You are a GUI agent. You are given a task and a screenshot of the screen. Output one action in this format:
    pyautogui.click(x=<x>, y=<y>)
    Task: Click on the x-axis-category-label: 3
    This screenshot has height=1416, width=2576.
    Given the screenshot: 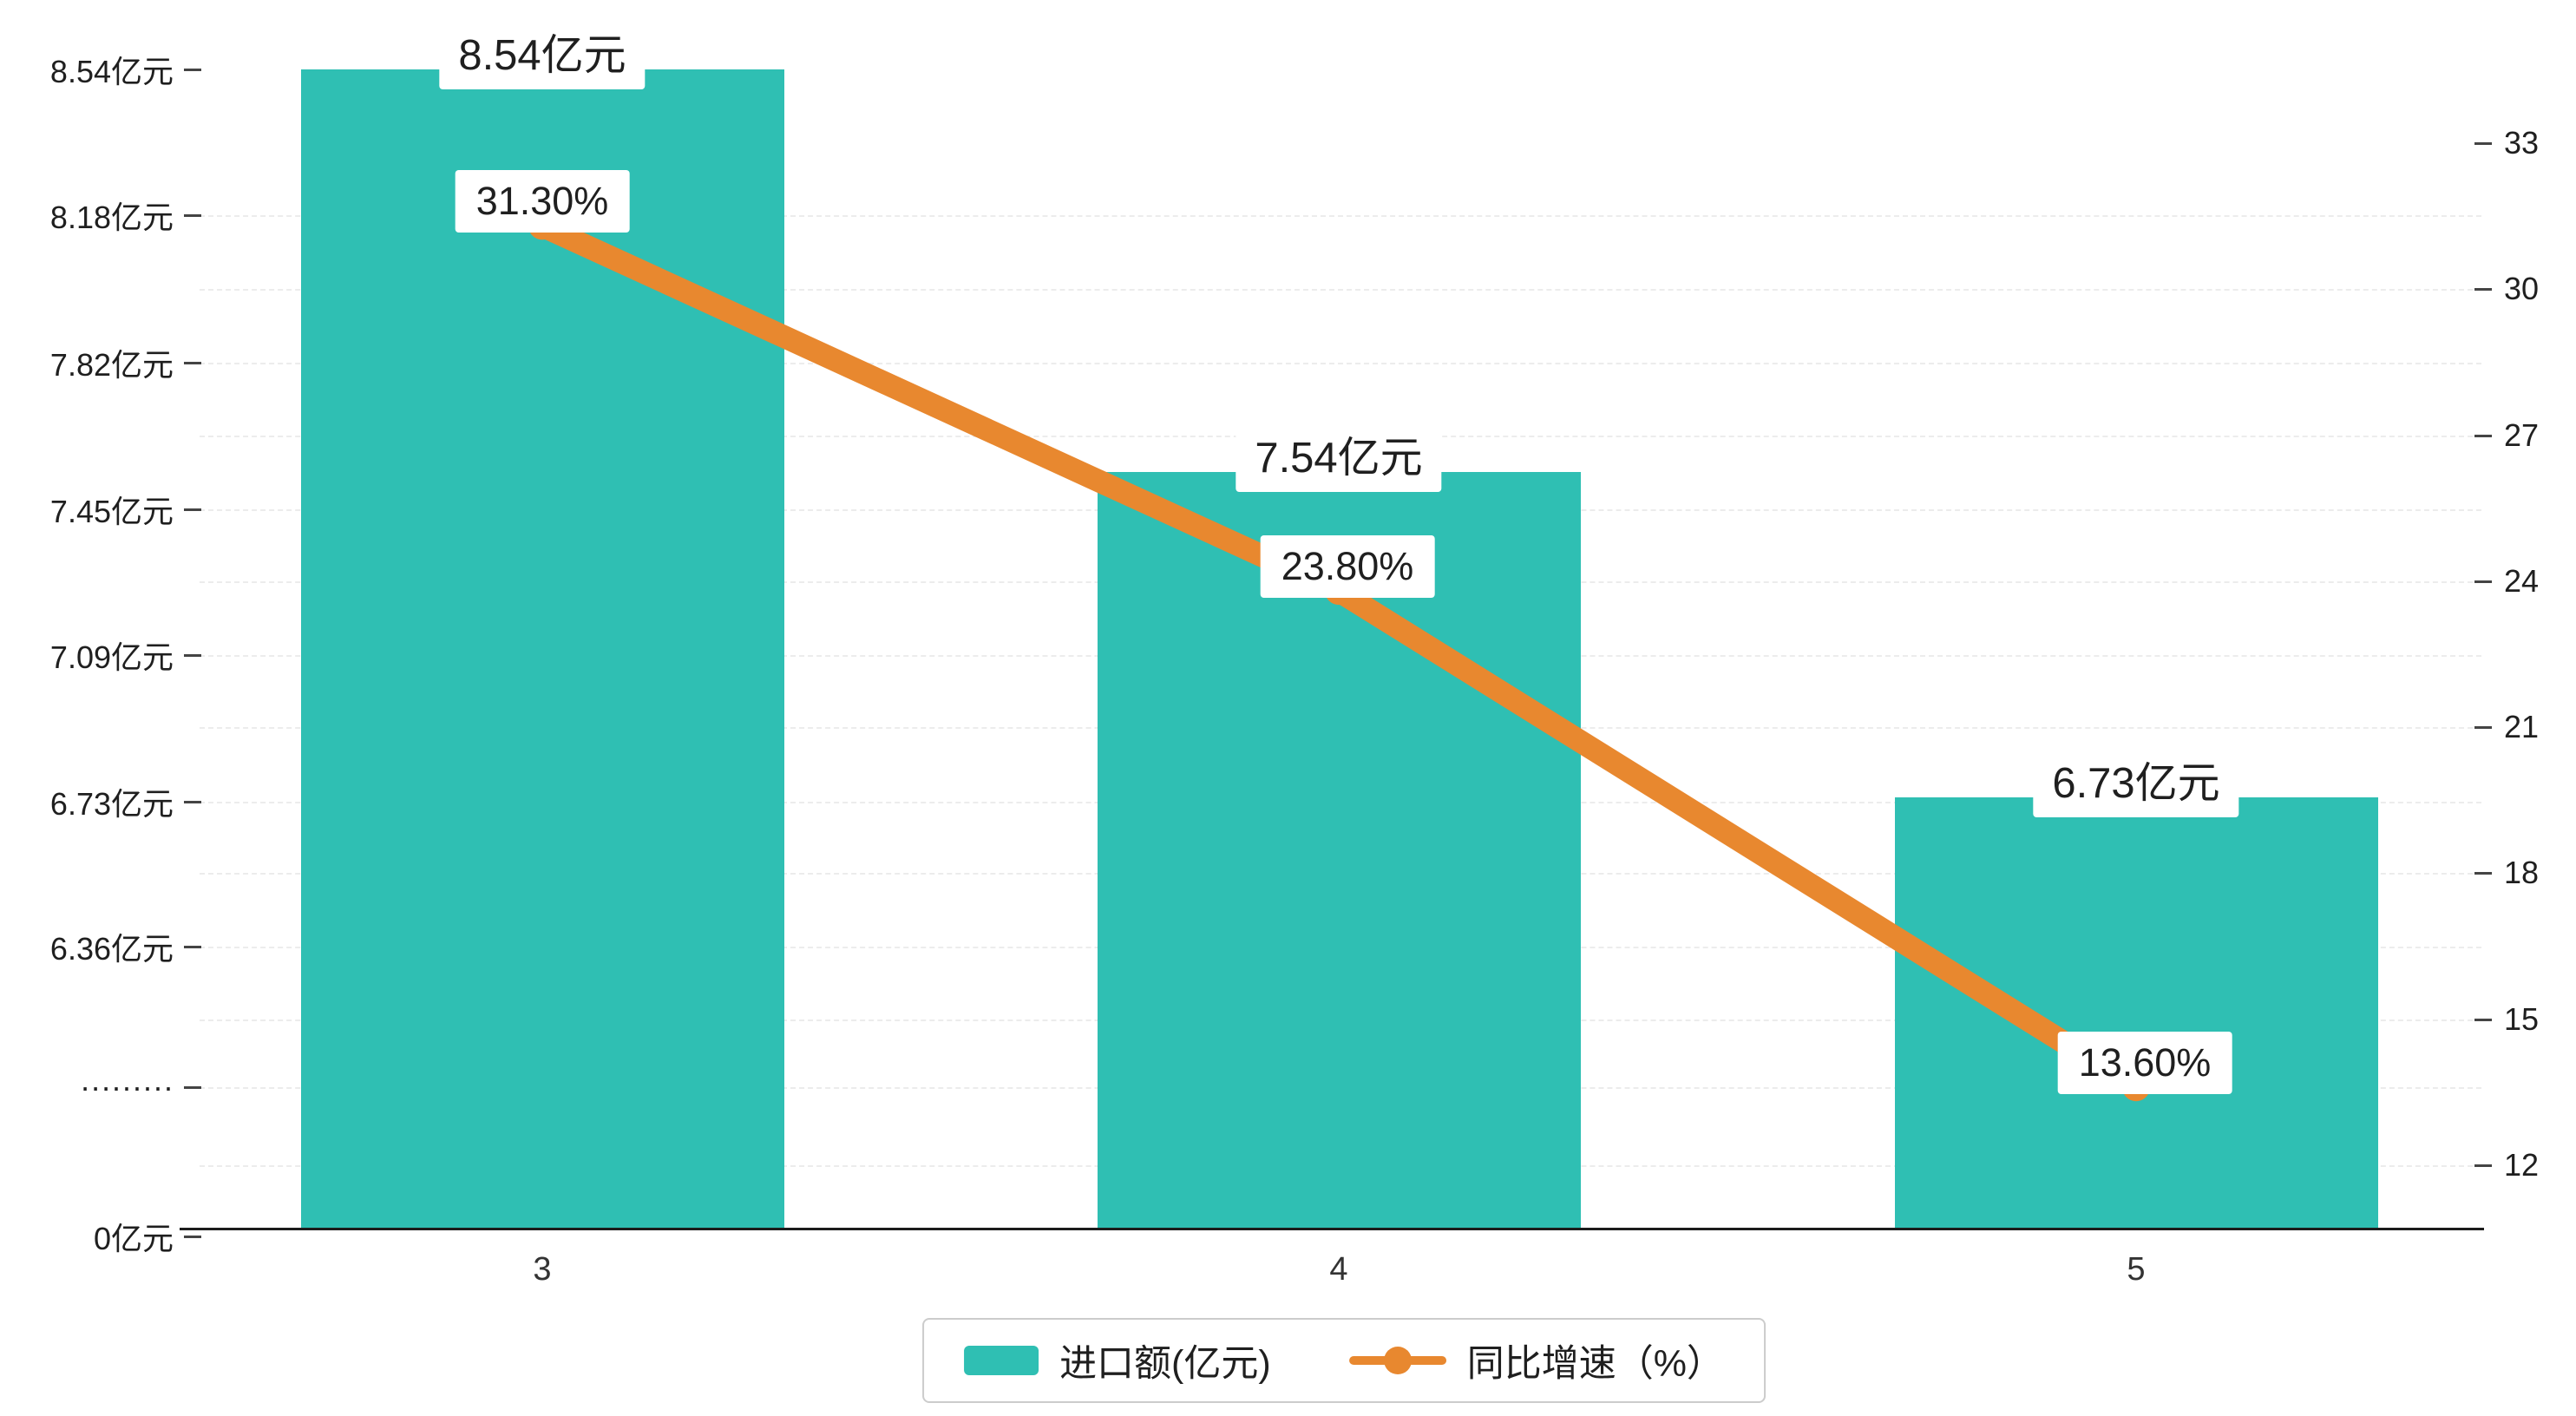 What is the action you would take?
    pyautogui.click(x=542, y=1270)
    